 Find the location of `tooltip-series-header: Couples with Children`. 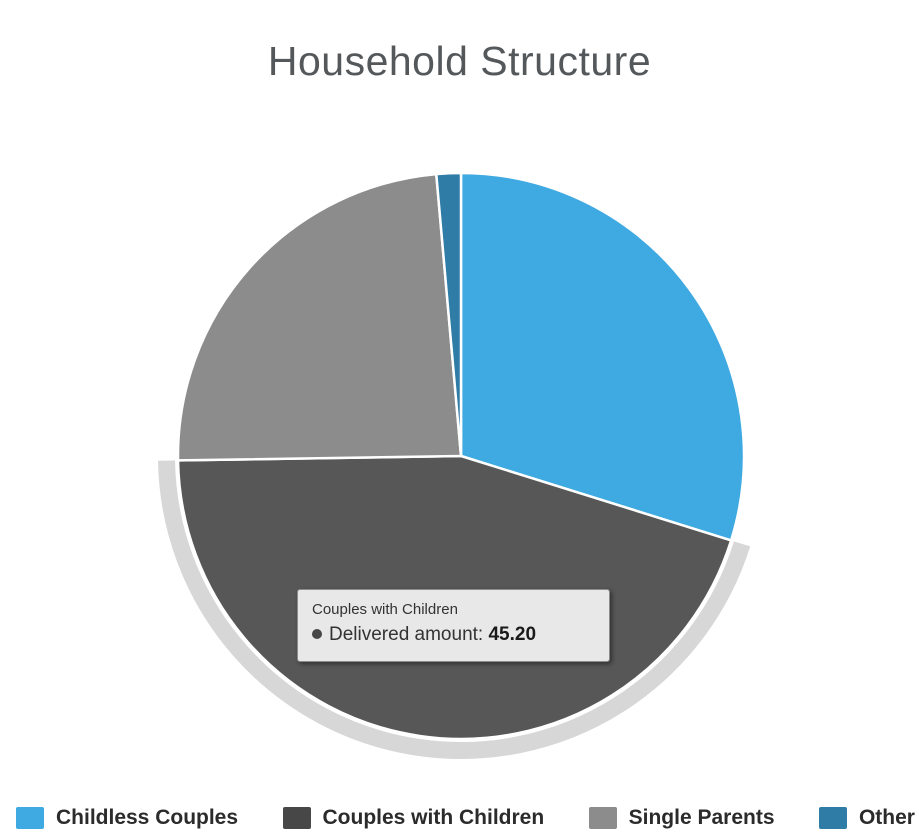

tooltip-series-header: Couples with Children is located at coordinates (385, 609).